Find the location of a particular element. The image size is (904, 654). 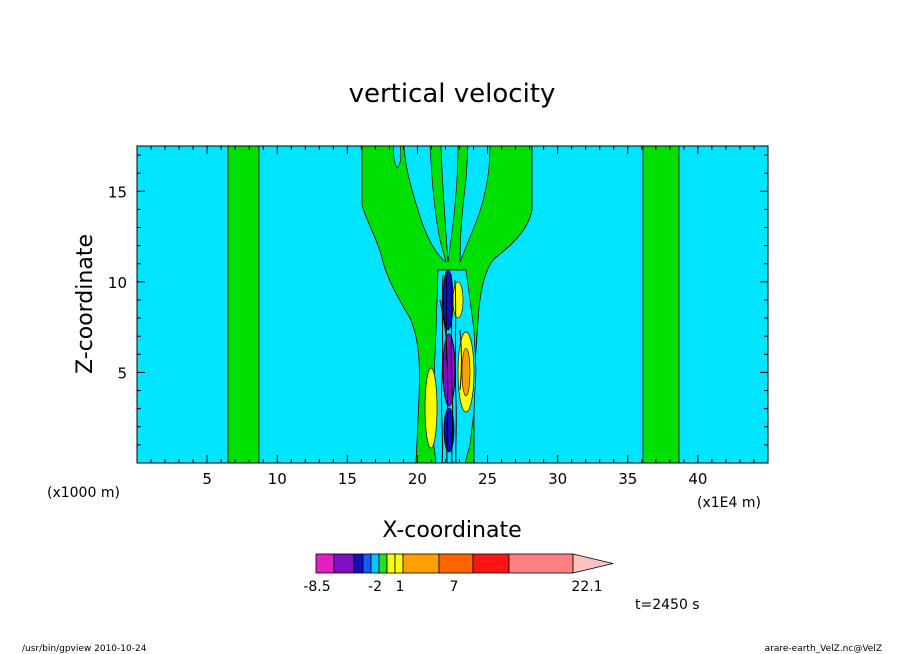

x-tick-label: 20 is located at coordinates (417, 479).